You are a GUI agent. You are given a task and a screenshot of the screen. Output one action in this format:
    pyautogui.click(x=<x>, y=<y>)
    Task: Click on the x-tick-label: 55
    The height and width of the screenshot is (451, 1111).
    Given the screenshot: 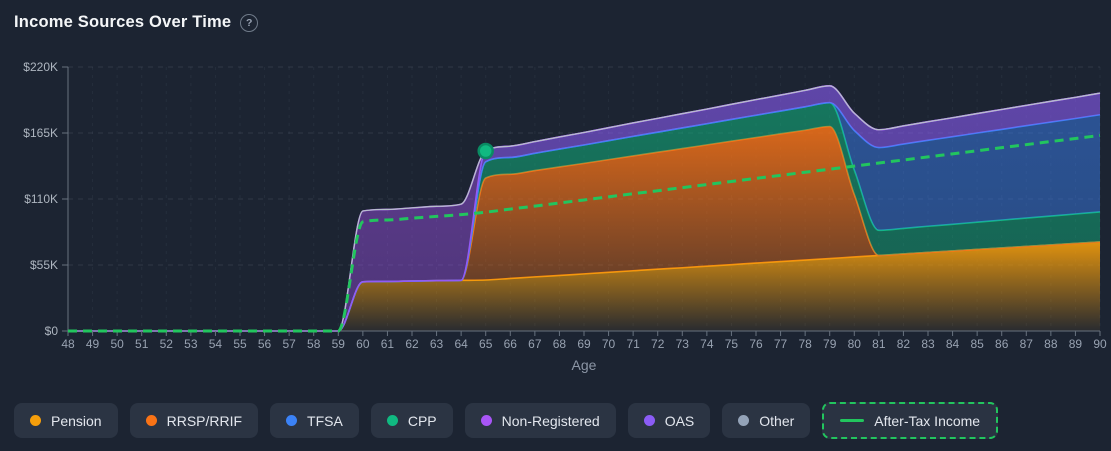 What is the action you would take?
    pyautogui.click(x=240, y=344)
    